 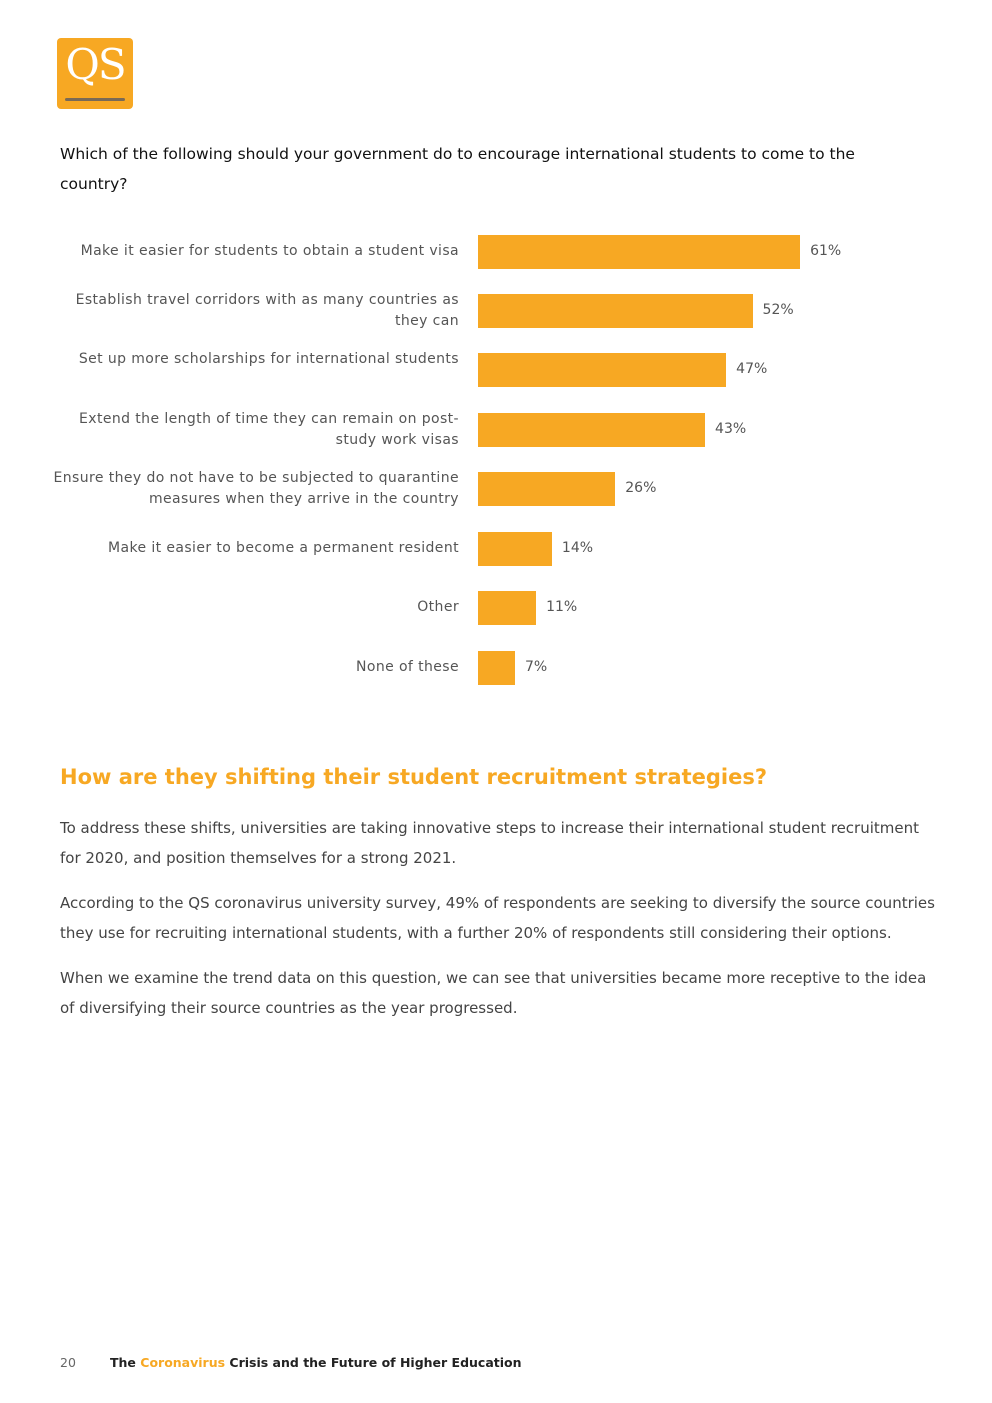 What do you see at coordinates (536, 667) in the screenshot?
I see `value-label: 7%` at bounding box center [536, 667].